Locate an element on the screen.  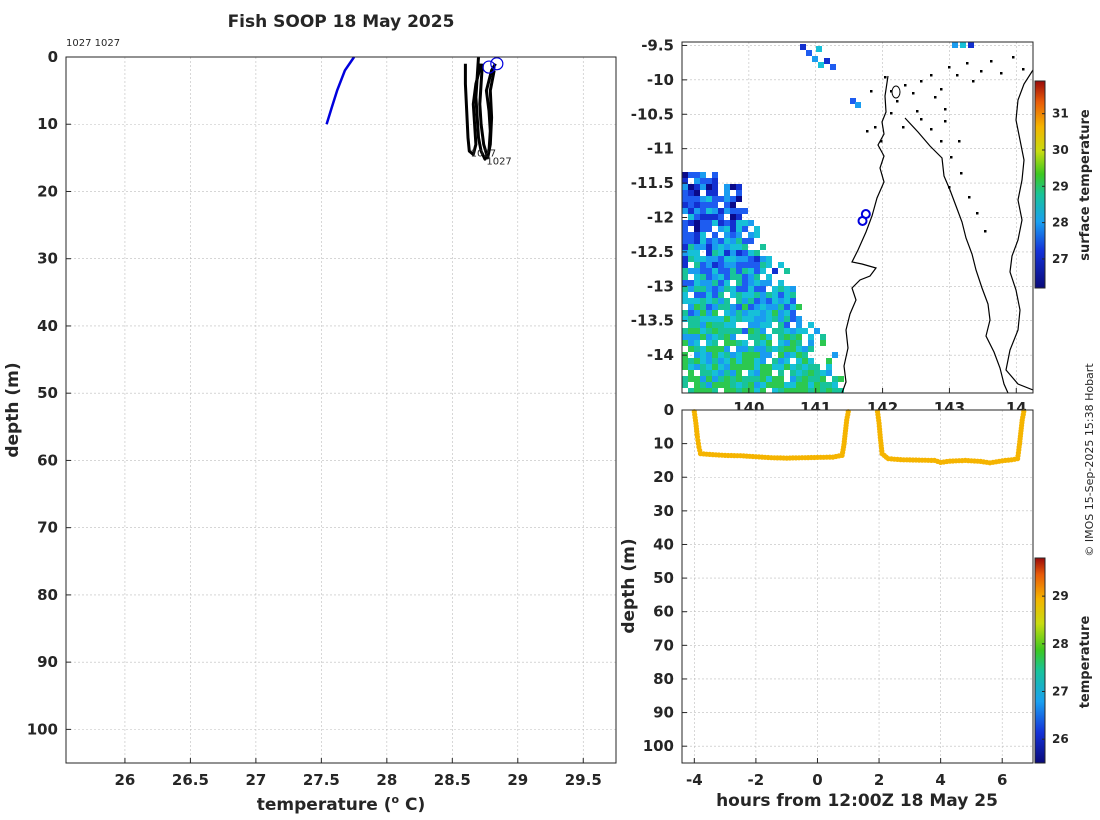
sst-colorbar-tick-label: 30 is located at coordinates (1060, 150).